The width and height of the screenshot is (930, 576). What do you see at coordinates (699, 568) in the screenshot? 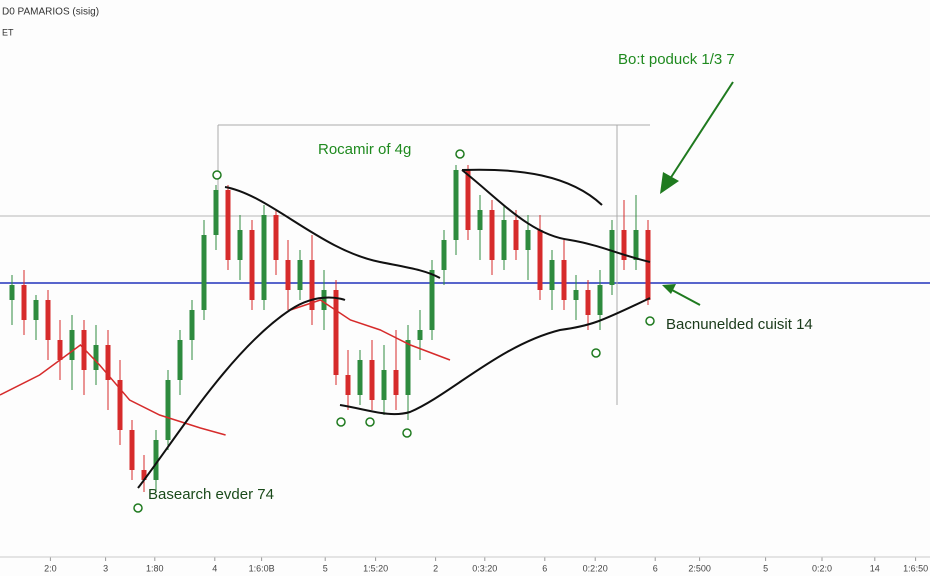
I see `x-tick-label: 2:500` at bounding box center [699, 568].